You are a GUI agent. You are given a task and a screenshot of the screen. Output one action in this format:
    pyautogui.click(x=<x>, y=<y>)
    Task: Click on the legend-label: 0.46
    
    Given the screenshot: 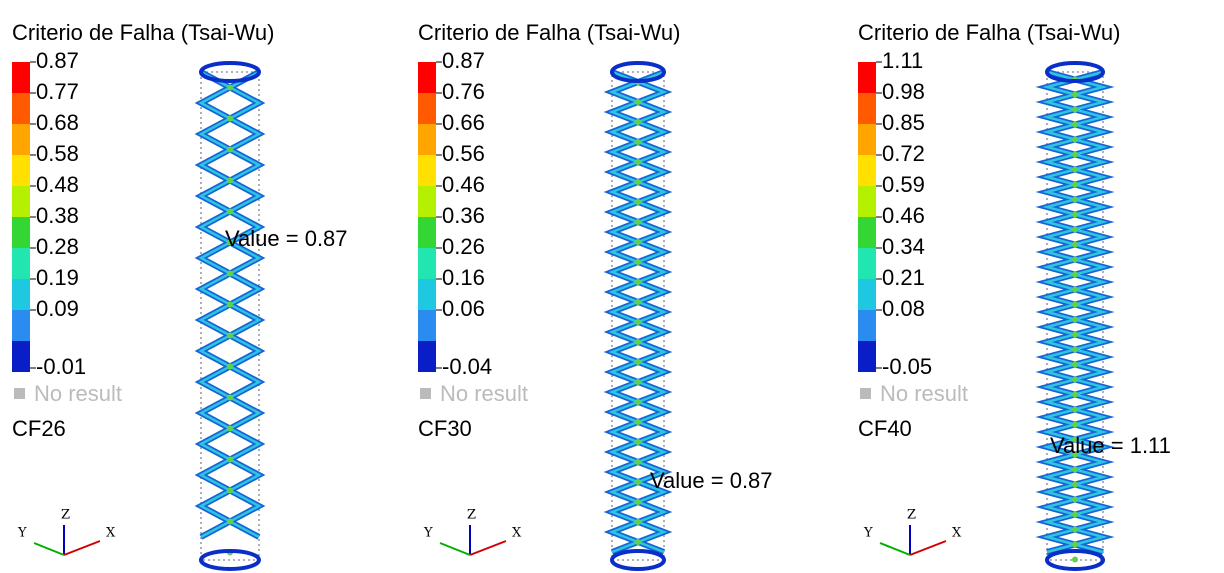 What is the action you would take?
    pyautogui.click(x=903, y=215)
    